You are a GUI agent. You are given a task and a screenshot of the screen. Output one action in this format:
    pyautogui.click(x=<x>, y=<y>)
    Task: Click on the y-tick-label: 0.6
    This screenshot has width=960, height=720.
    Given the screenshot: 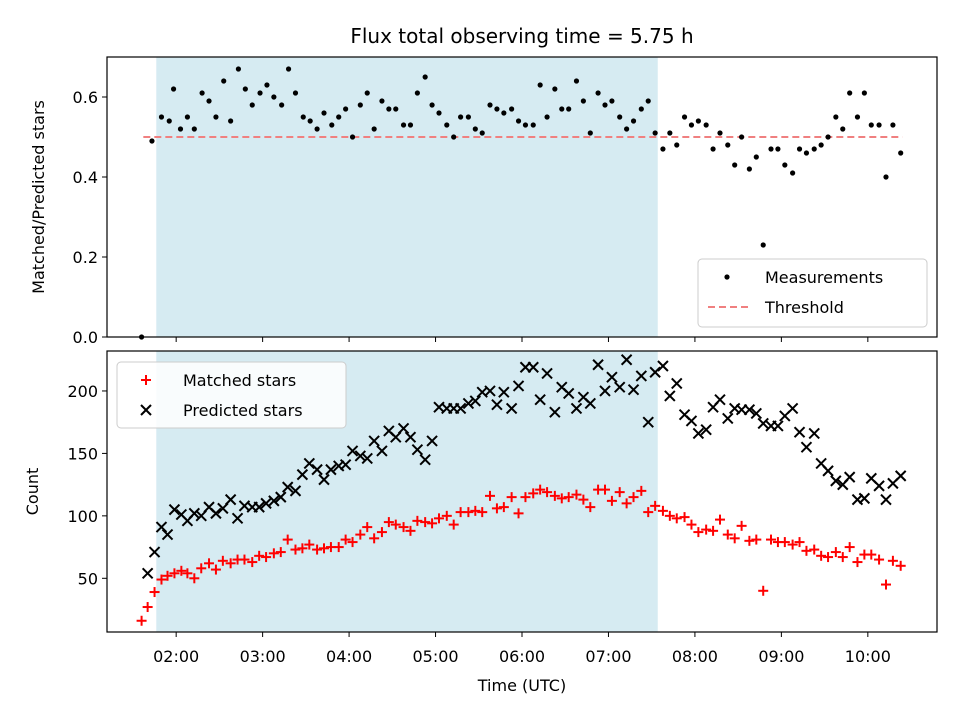 What is the action you would take?
    pyautogui.click(x=85, y=97)
    